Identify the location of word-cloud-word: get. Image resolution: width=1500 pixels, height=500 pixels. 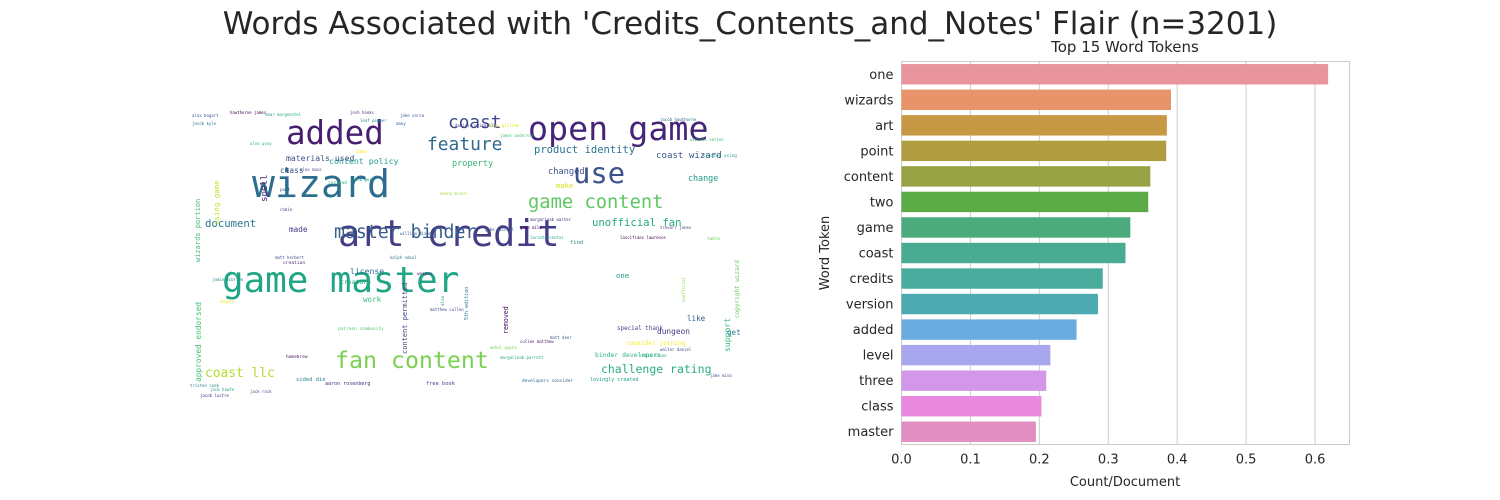
(734, 332).